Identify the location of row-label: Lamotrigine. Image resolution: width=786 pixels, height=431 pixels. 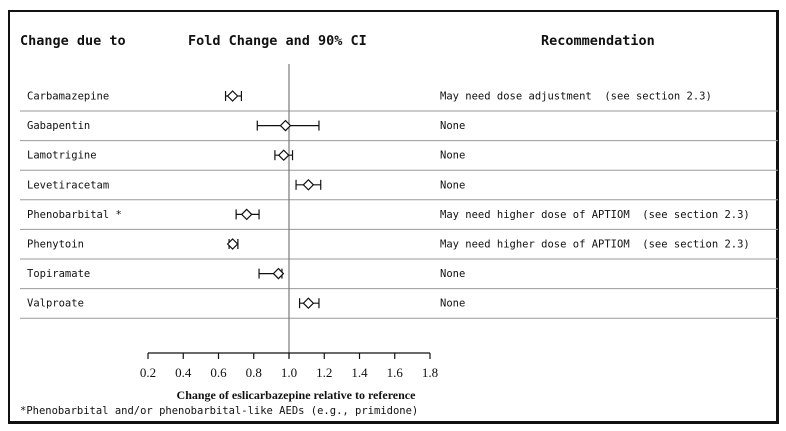
(62, 156).